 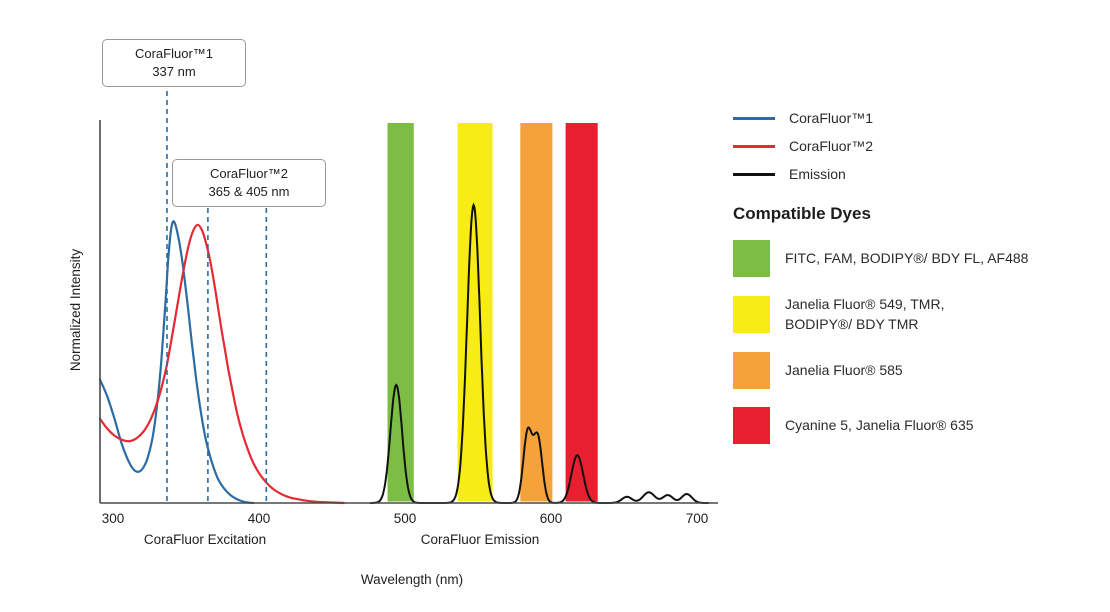 What do you see at coordinates (754, 174) in the screenshot?
I see `legend-line-swatch-black` at bounding box center [754, 174].